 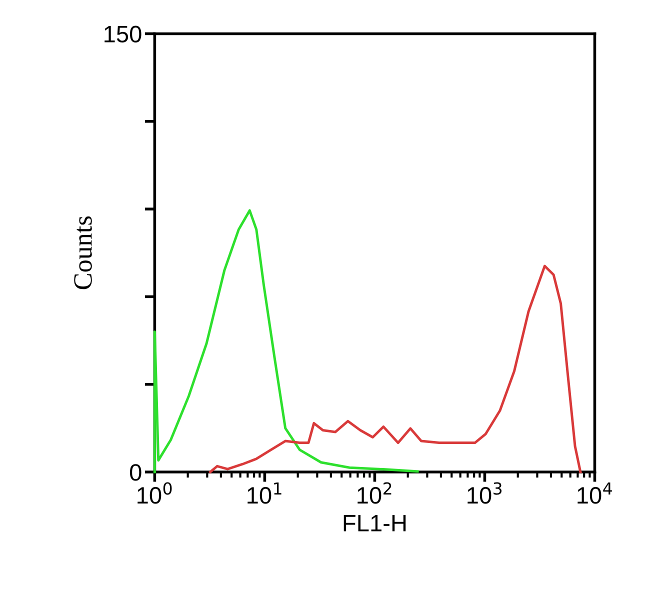 I want to click on x-tick-label: 10$^{4}$, so click(x=595, y=493).